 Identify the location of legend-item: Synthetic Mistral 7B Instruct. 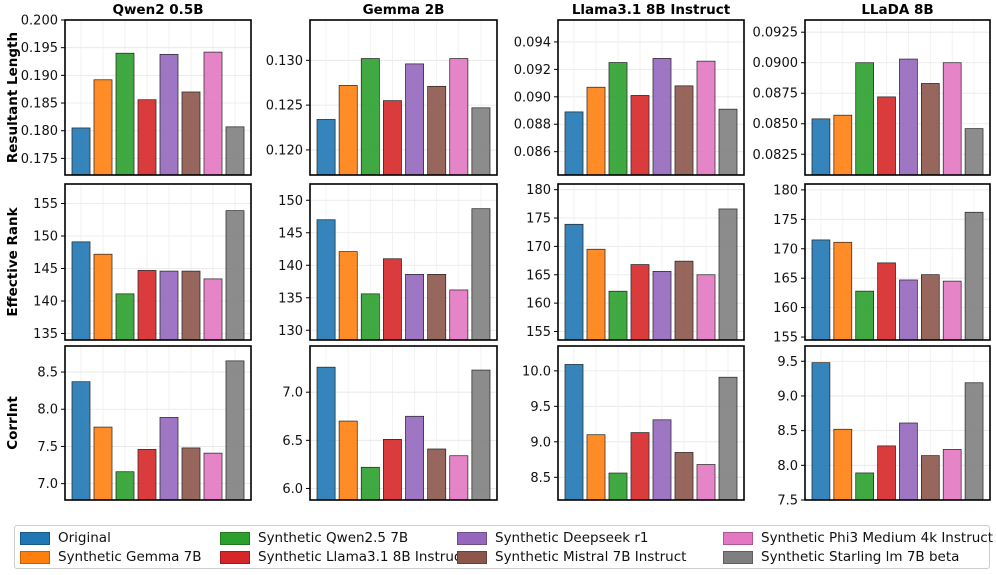
(571, 557).